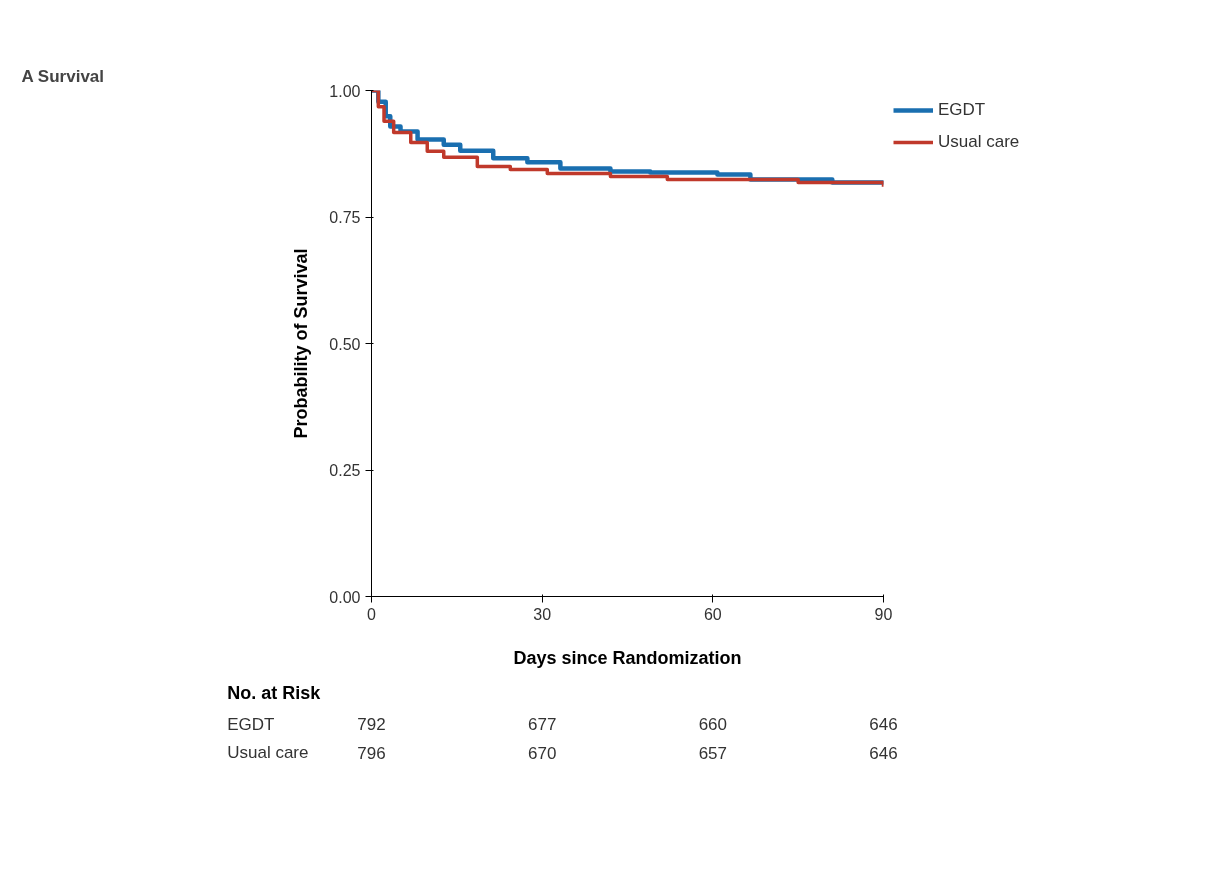 This screenshot has height=894, width=1231. Describe the element at coordinates (372, 614) in the screenshot. I see `x-tick-label: 0` at that location.